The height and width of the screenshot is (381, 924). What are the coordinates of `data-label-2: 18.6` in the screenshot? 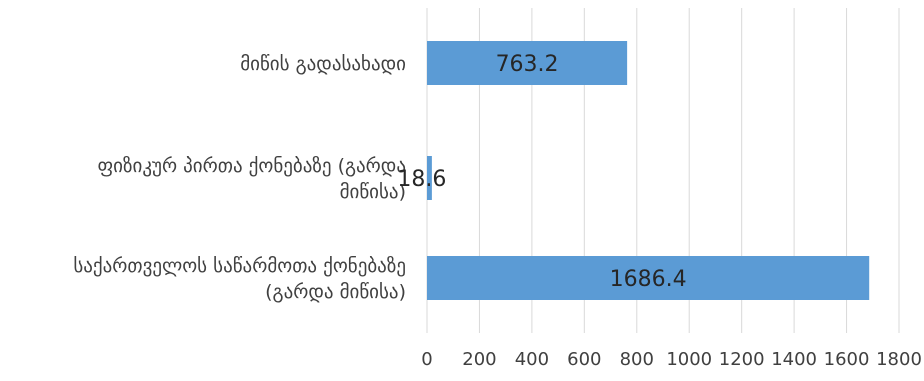 It's located at (421, 179).